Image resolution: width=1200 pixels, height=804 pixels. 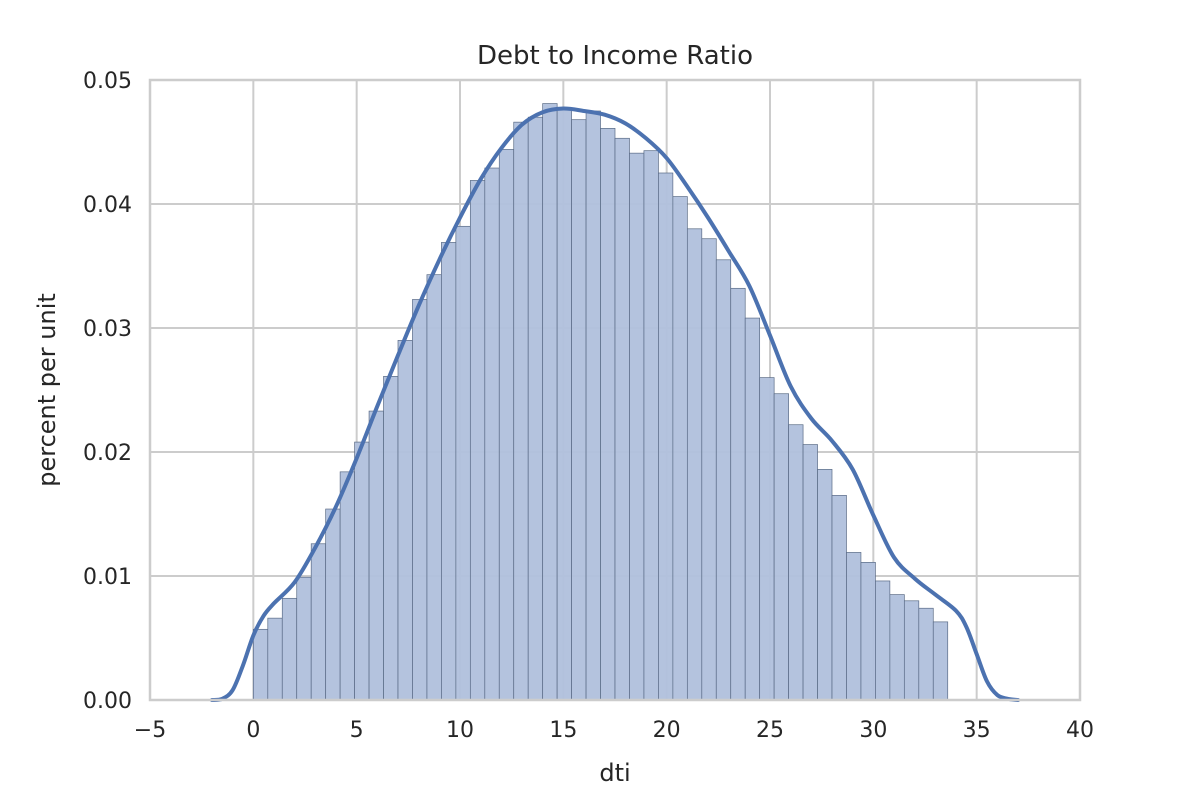 I want to click on x-tick-label: 25, so click(x=770, y=730).